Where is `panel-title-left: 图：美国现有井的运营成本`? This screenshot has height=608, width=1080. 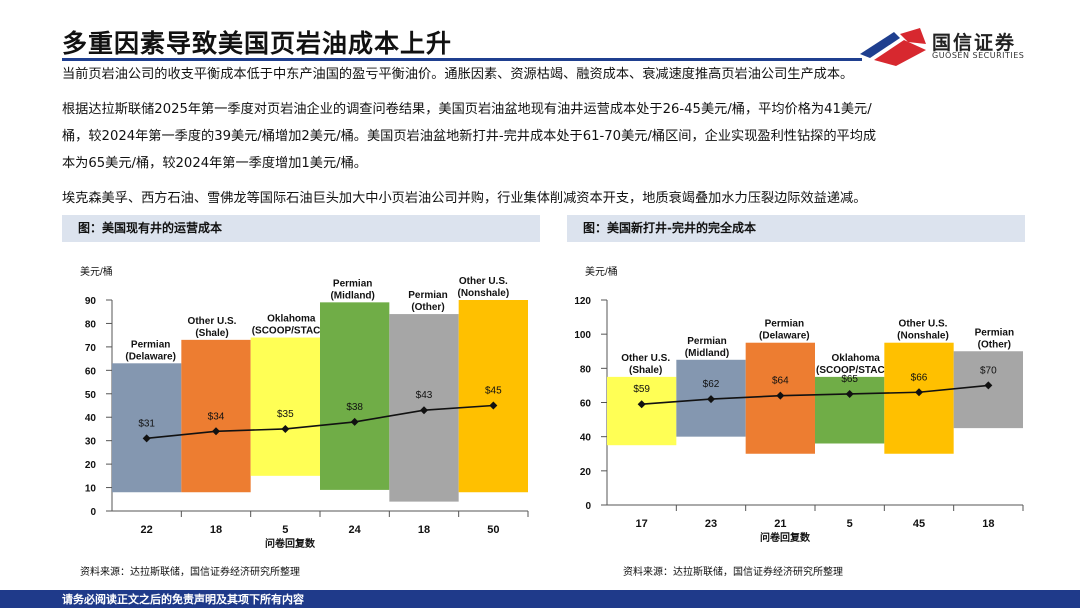 panel-title-left: 图：美国现有井的运营成本 is located at coordinates (301, 228).